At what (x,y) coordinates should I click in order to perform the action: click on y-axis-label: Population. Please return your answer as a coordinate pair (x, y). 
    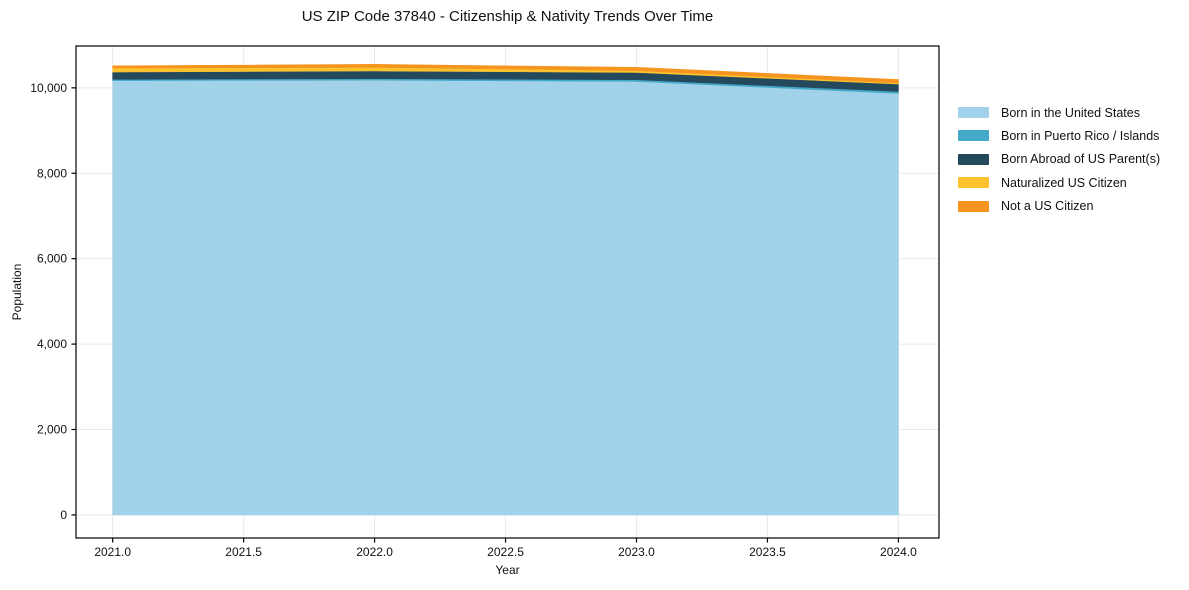
    Looking at the image, I should click on (17, 292).